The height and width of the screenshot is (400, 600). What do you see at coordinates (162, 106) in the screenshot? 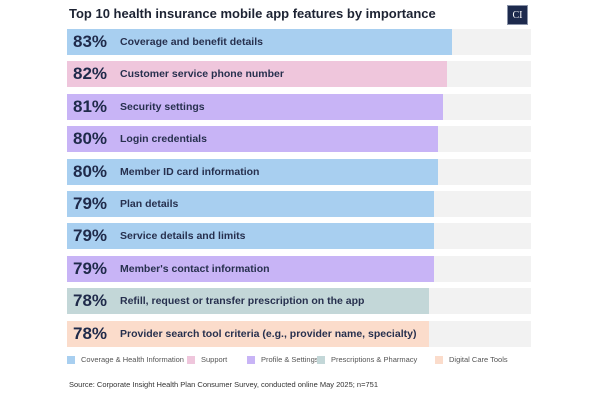
I see `category-label: Security settings` at bounding box center [162, 106].